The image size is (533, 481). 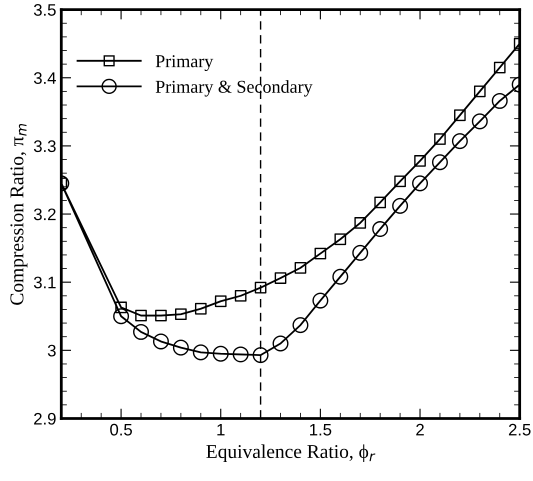 What do you see at coordinates (420, 430) in the screenshot?
I see `x-tick-label: 2` at bounding box center [420, 430].